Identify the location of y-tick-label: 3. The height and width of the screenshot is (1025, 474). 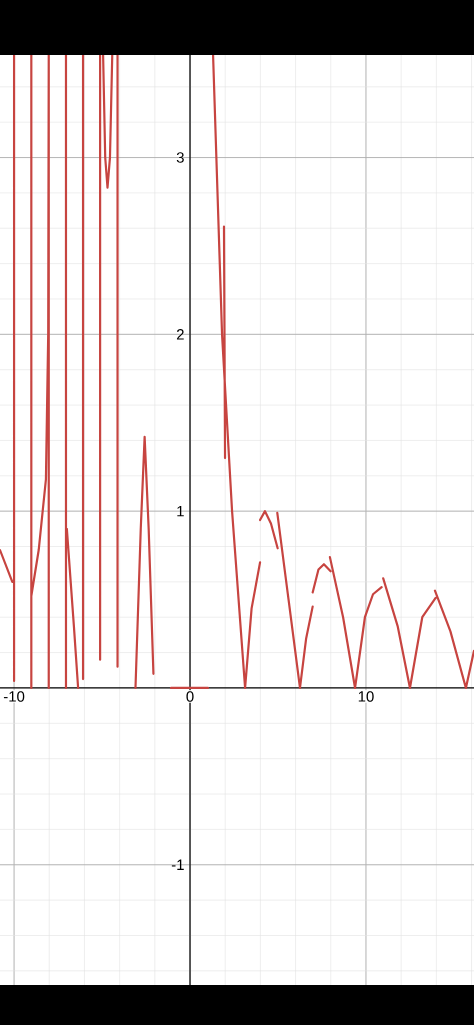
(180, 157).